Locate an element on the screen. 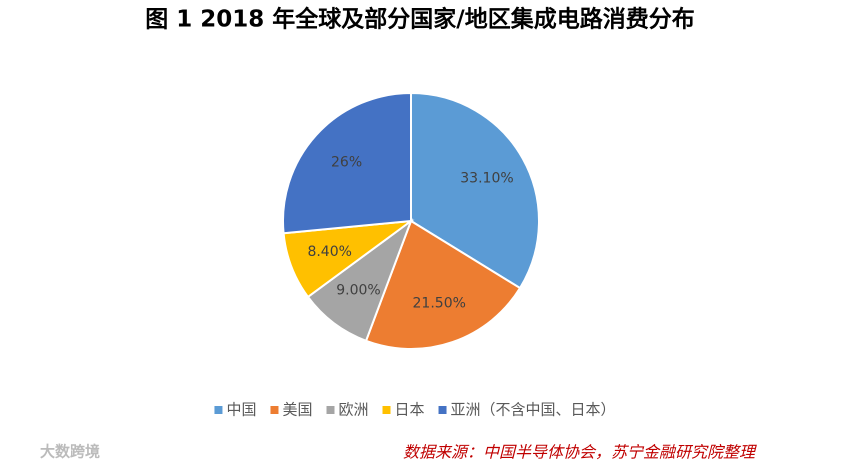 The height and width of the screenshot is (468, 841). data-label: 33.10% is located at coordinates (486, 179).